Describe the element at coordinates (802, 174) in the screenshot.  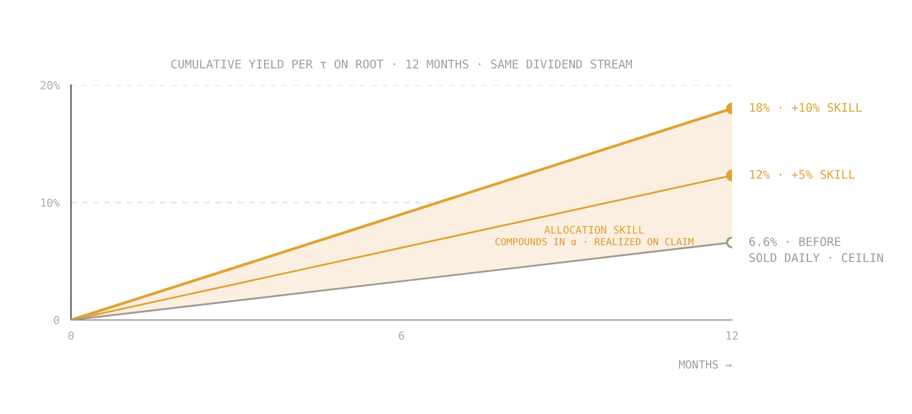
I see `series-label: 12% · +5% SKILL` at that location.